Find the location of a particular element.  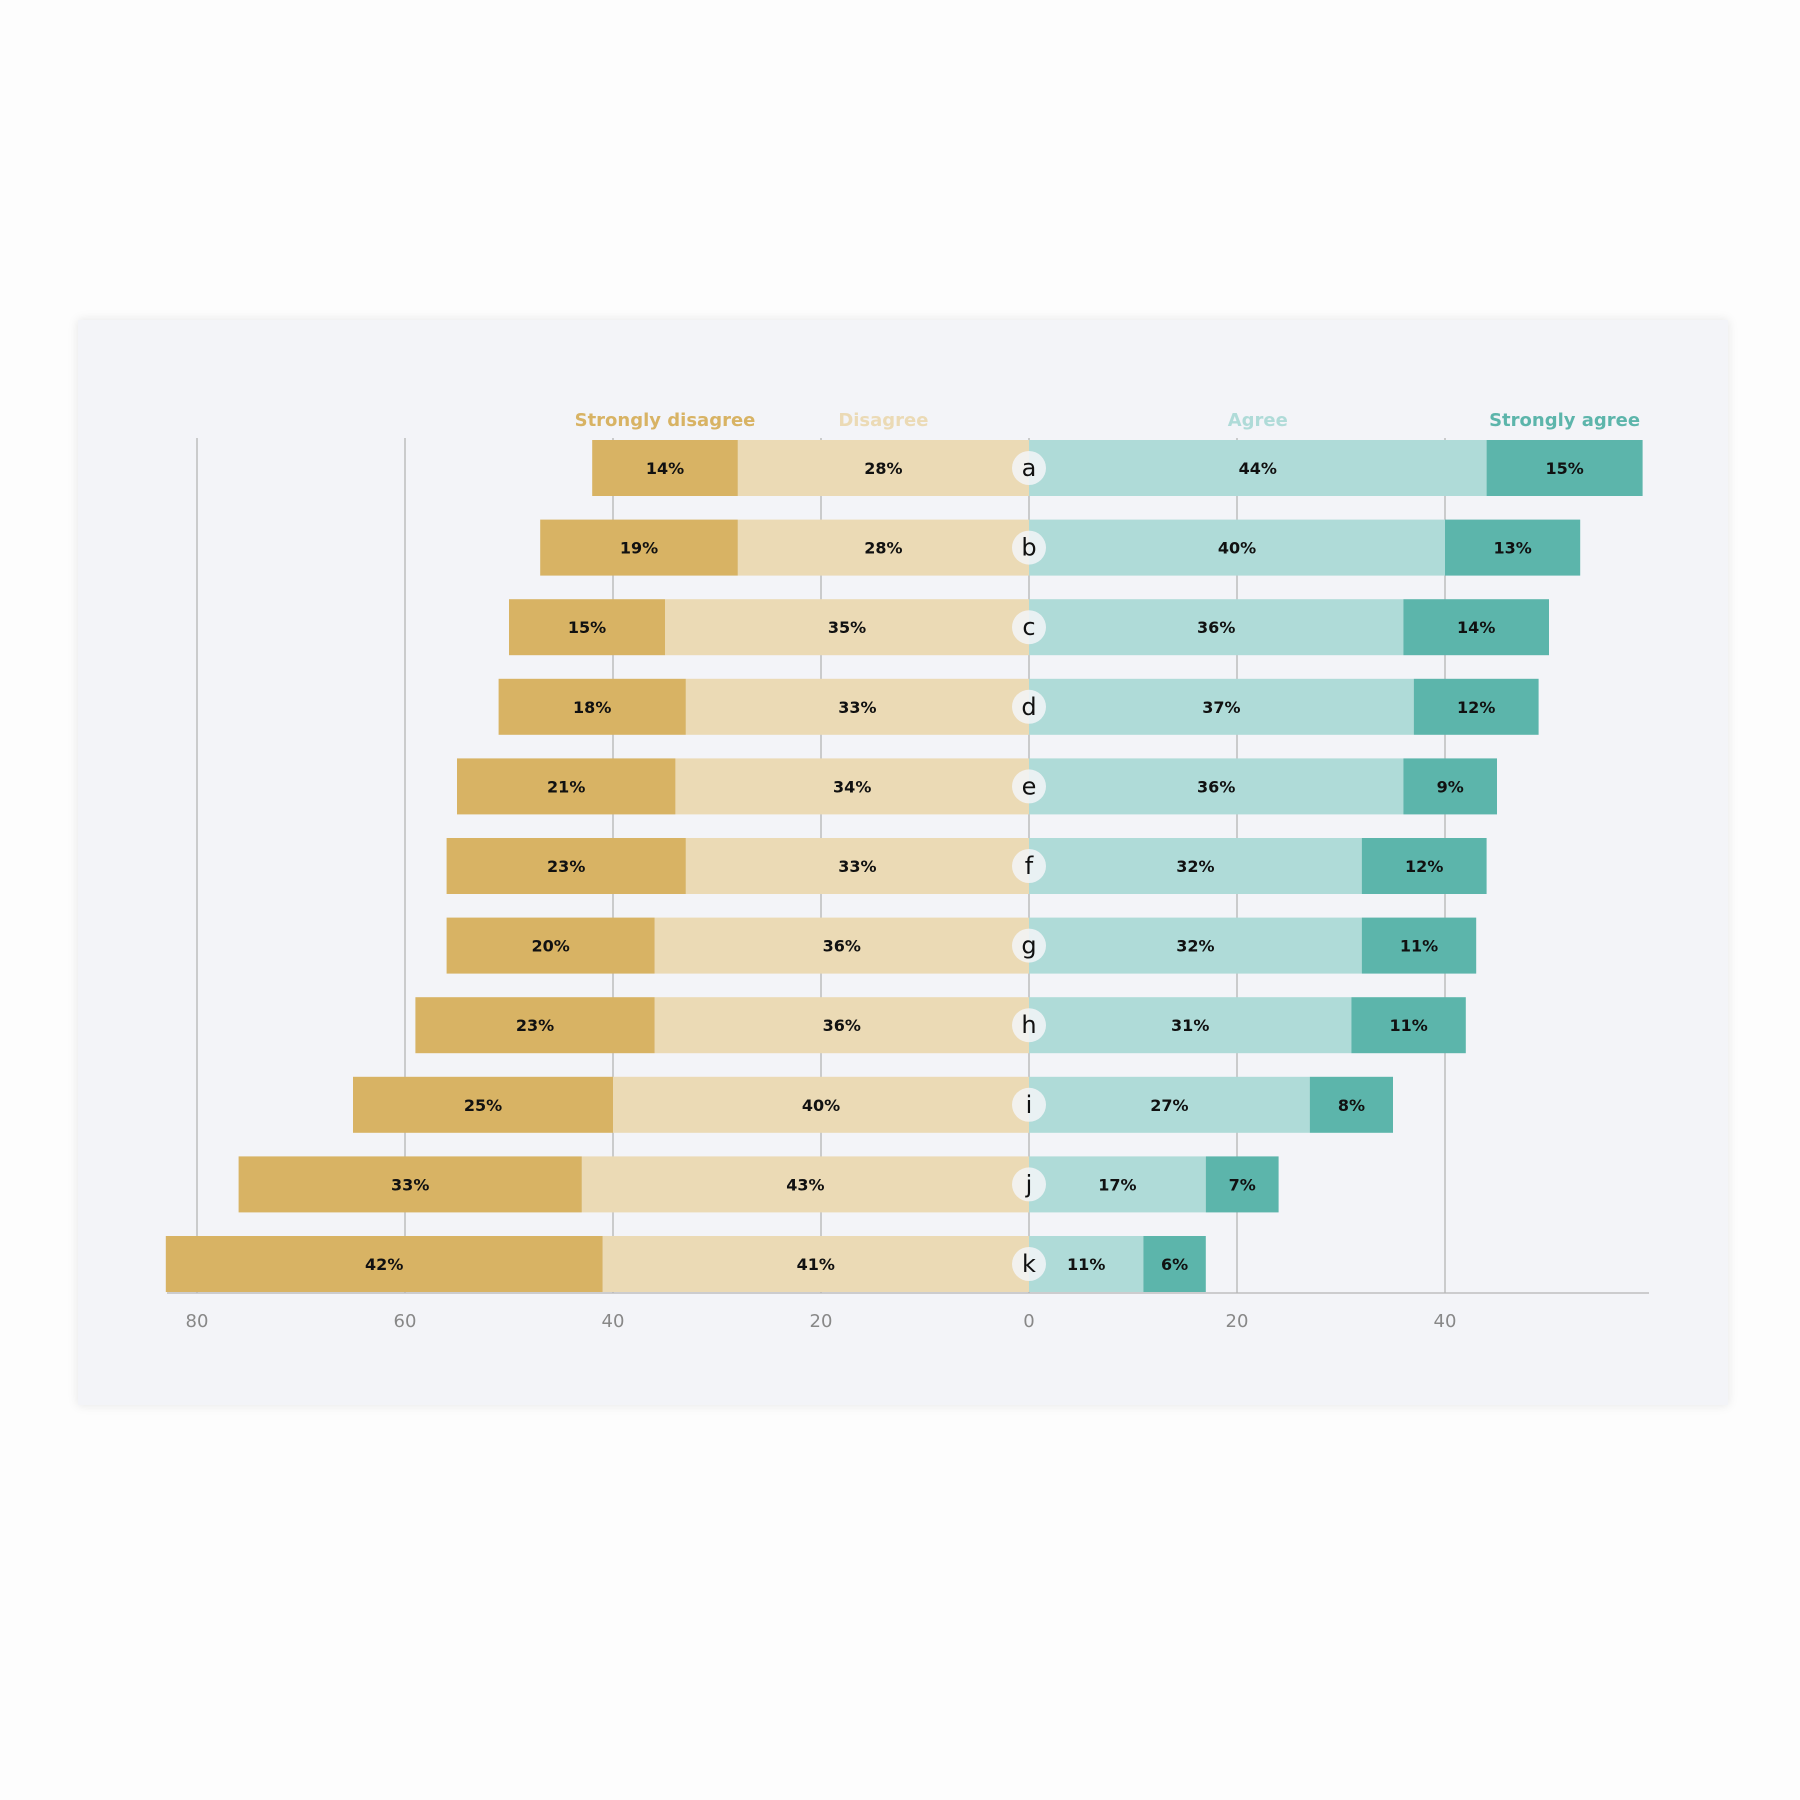

legend-item: Strongly agree is located at coordinates (1564, 420).